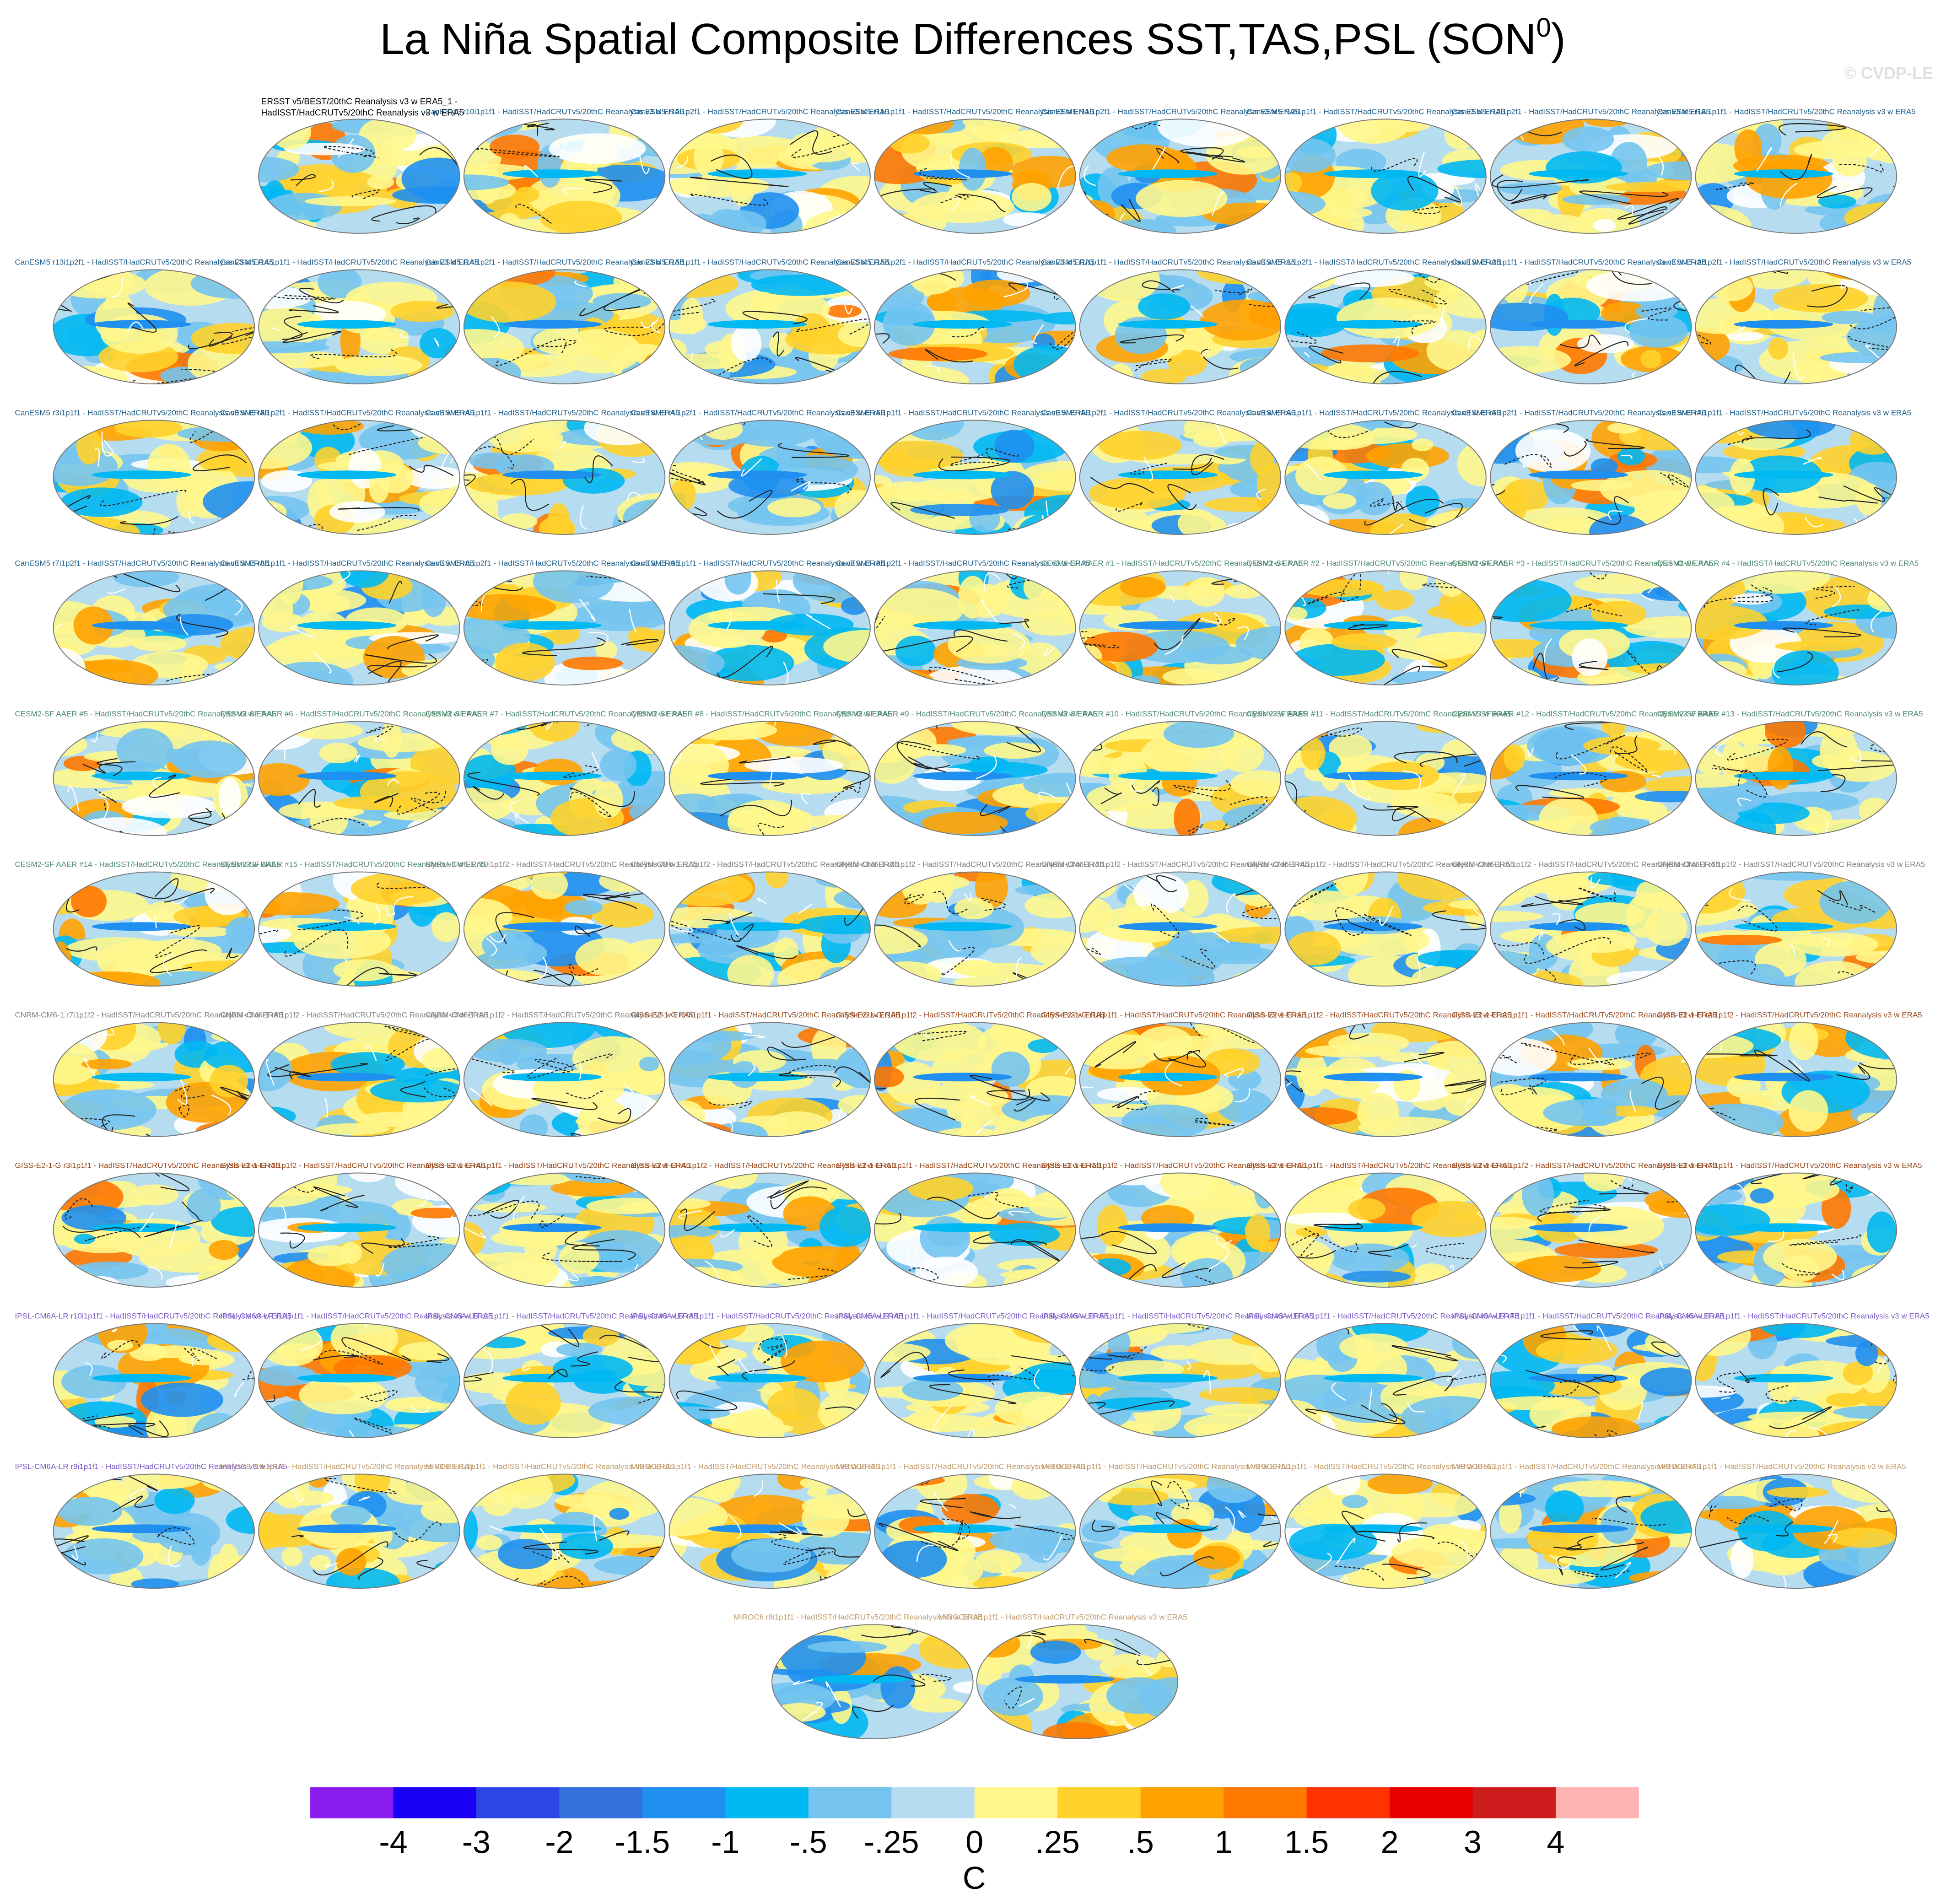  What do you see at coordinates (1140, 1842) in the screenshot?
I see `colorbar-label: .5` at bounding box center [1140, 1842].